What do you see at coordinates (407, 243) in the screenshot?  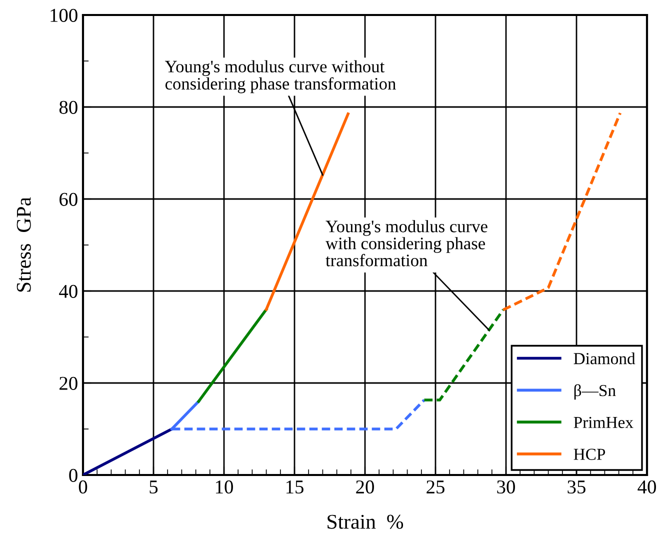 I see `annotation: Young's modulus curve with considering phase transformation` at bounding box center [407, 243].